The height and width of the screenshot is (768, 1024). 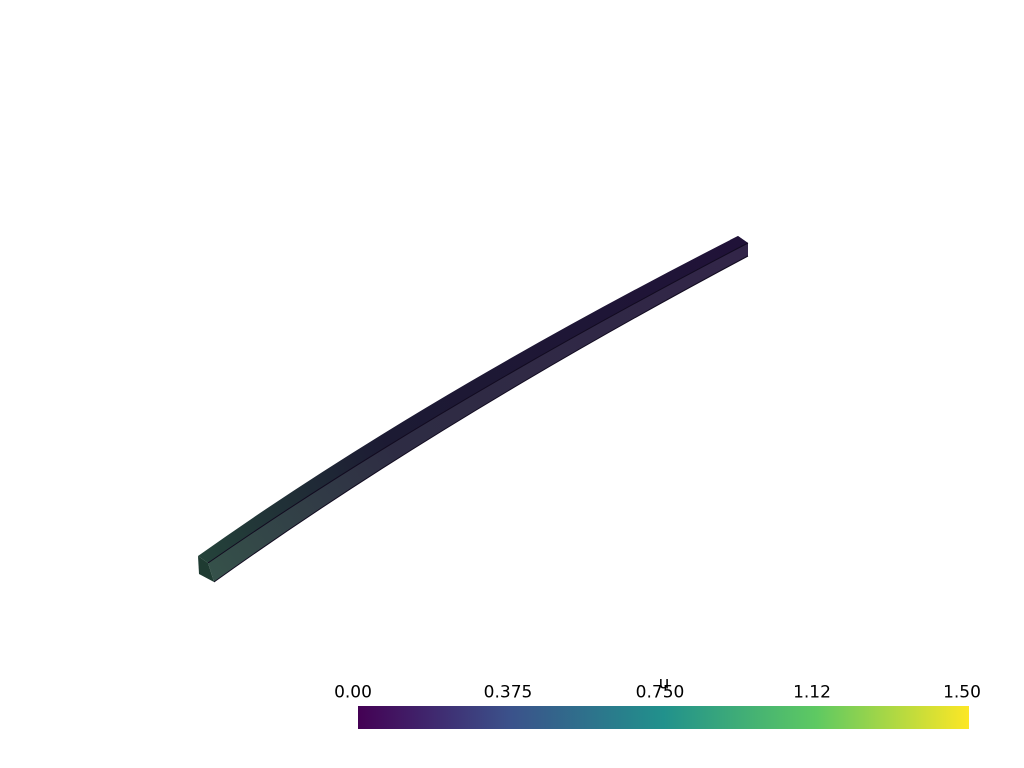 I want to click on scalar-bar-tick-label: 0.750, so click(x=660, y=692).